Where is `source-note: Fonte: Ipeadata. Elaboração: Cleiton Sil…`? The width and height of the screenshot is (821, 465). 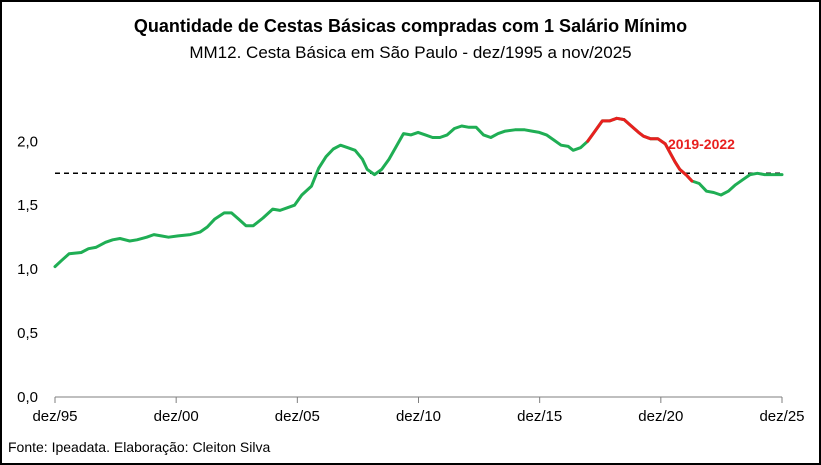
source-note: Fonte: Ipeadata. Elaboração: Cleiton Sil… is located at coordinates (139, 447).